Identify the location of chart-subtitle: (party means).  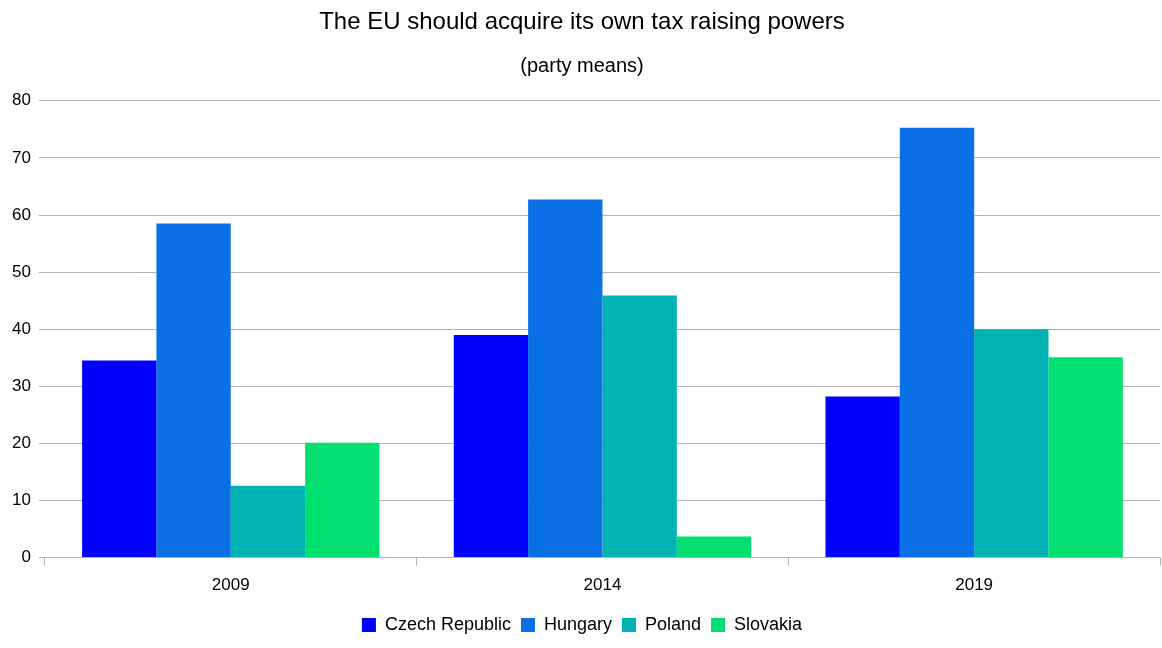
(582, 65).